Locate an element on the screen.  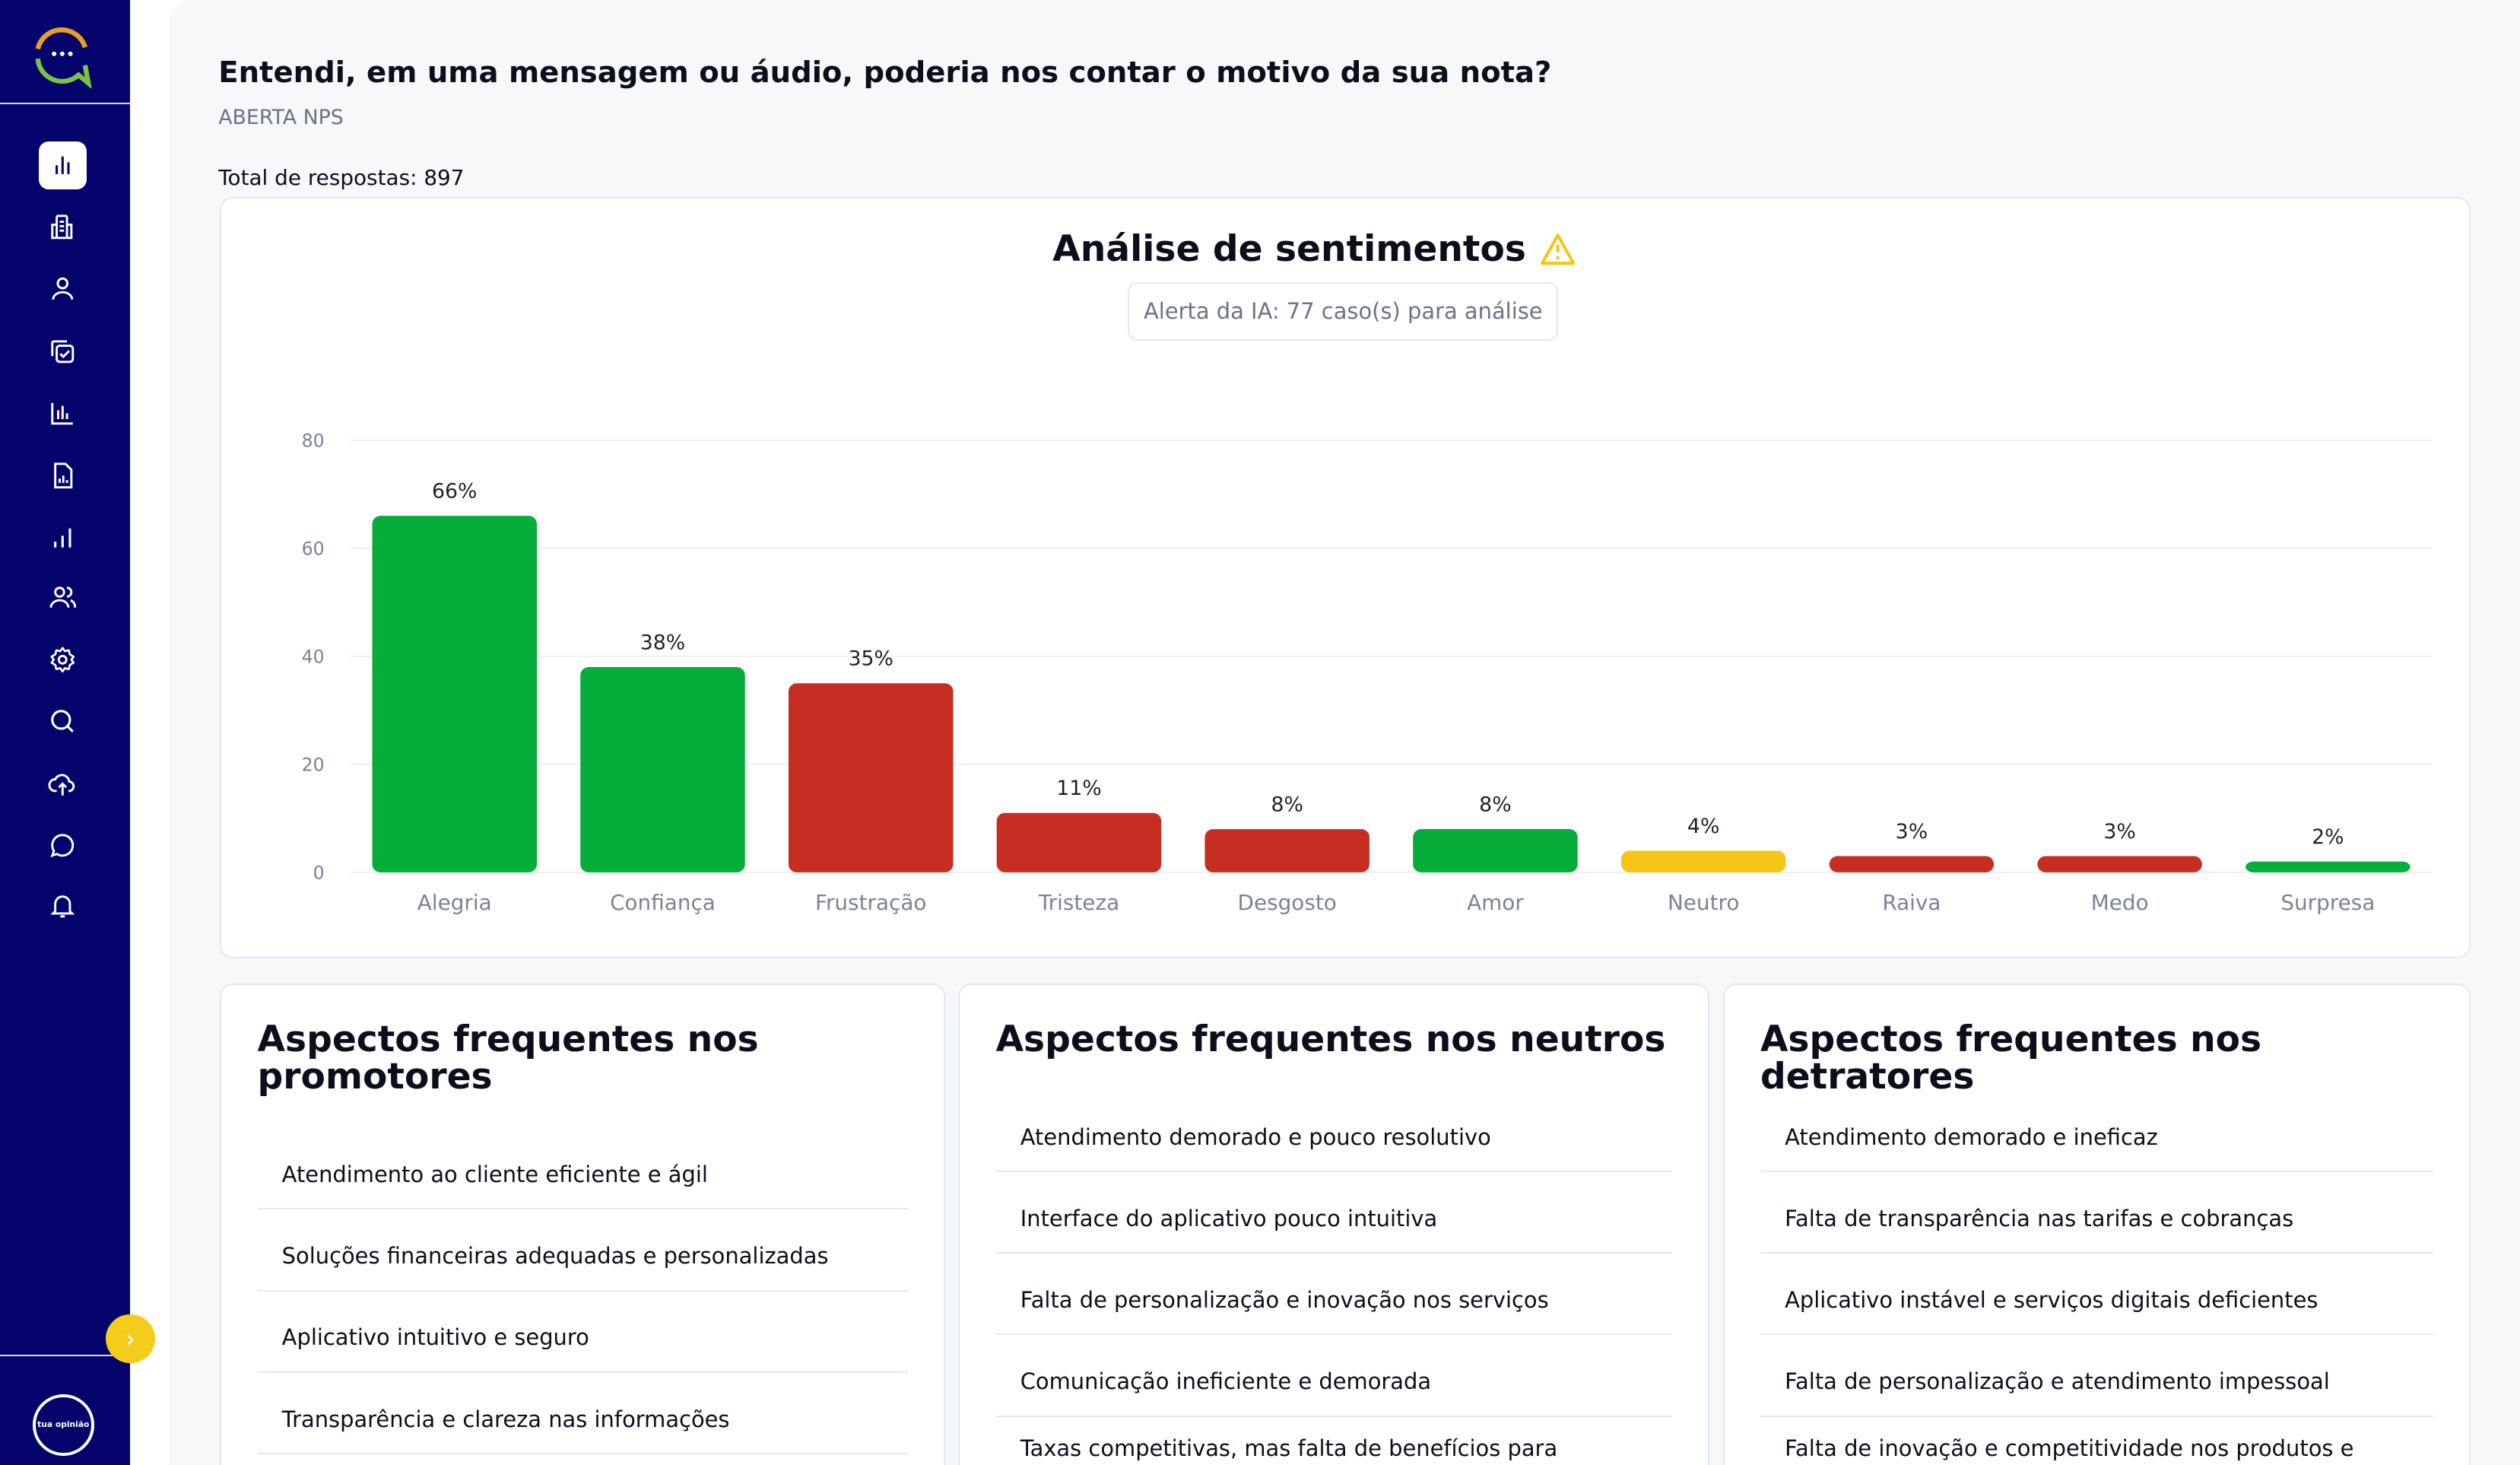
chart-title: Análise de sentimentos is located at coordinates (1289, 249).